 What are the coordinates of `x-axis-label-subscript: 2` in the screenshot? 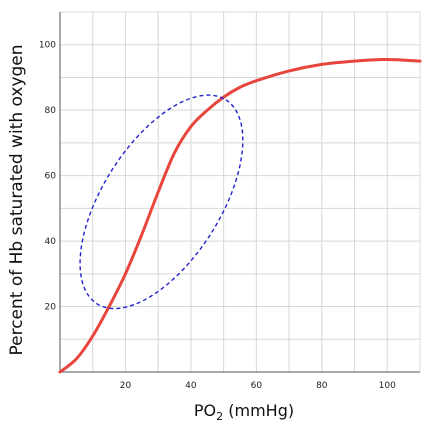 It's located at (219, 416).